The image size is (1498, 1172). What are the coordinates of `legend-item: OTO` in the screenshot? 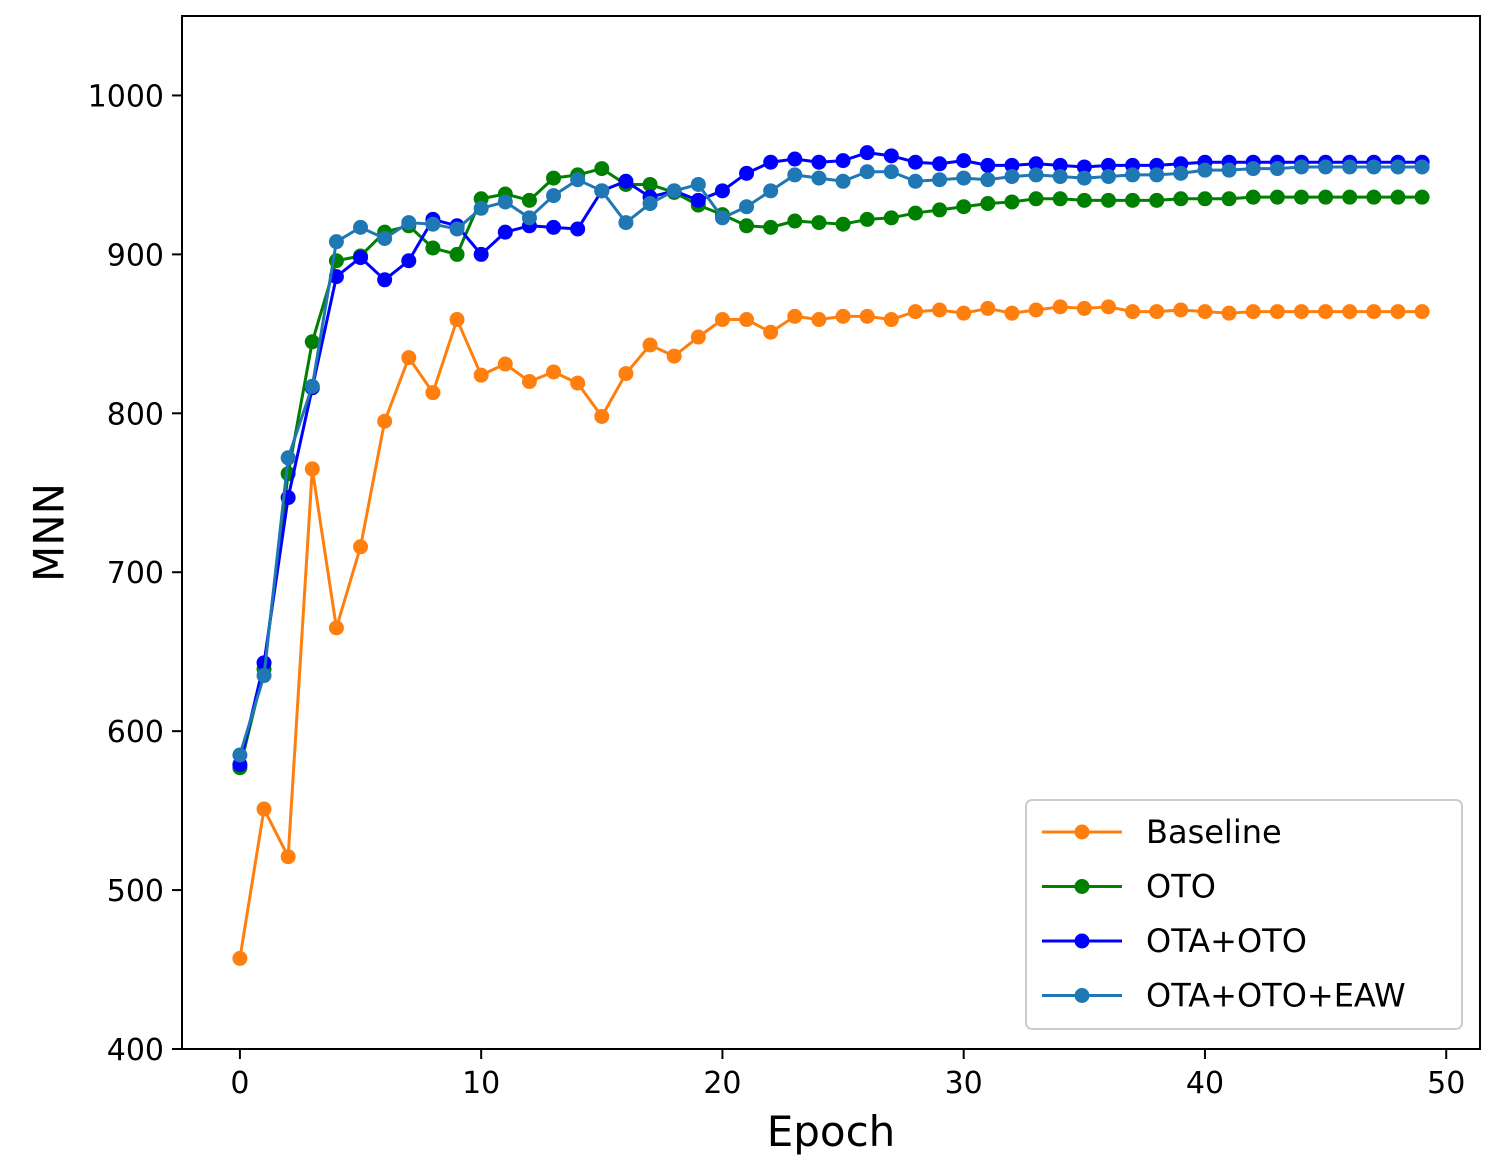 It's located at (1129, 887).